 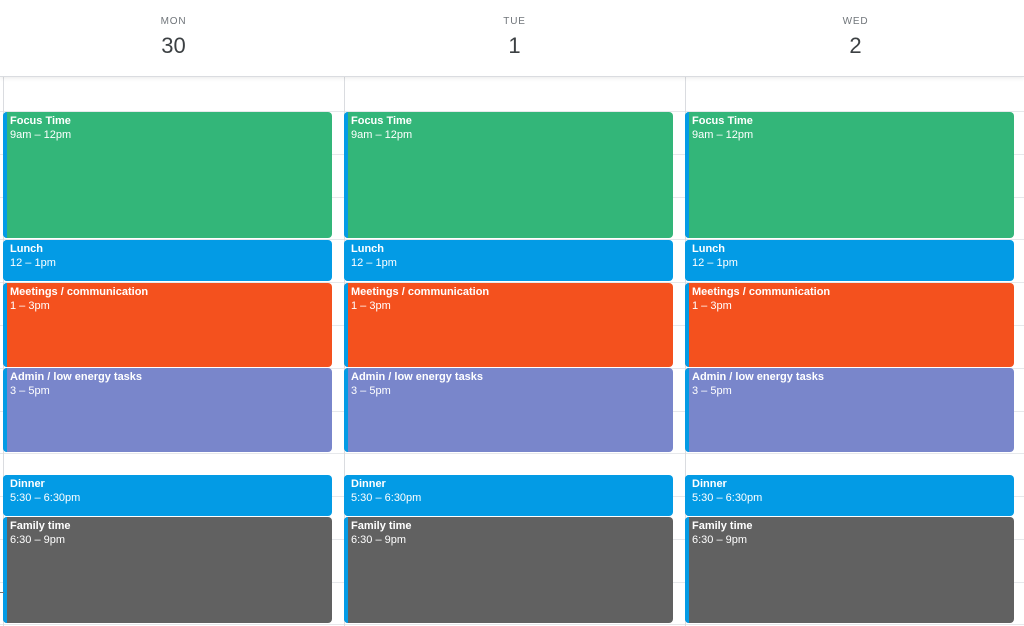 What do you see at coordinates (855, 21) in the screenshot?
I see `day-of-week-label: WED` at bounding box center [855, 21].